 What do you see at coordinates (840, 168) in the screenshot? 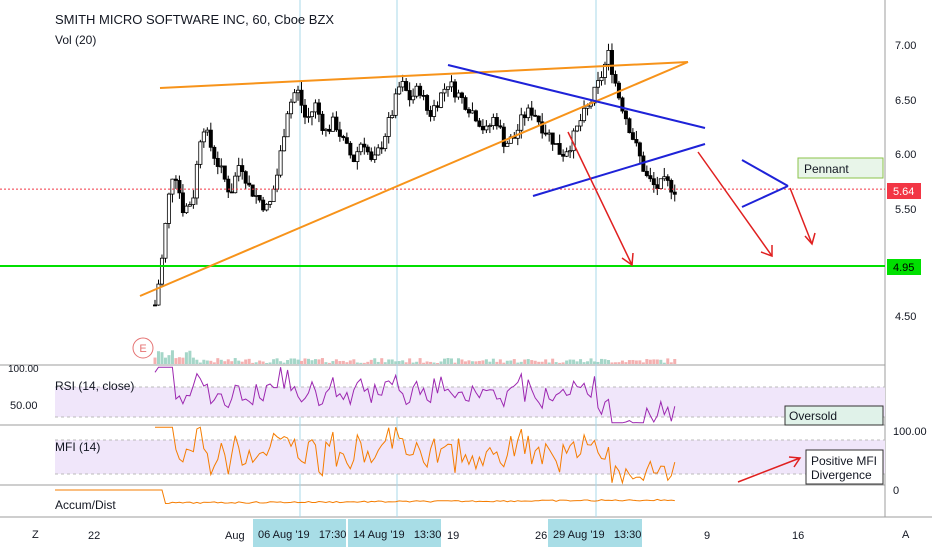
I see `pennant-callout` at bounding box center [840, 168].